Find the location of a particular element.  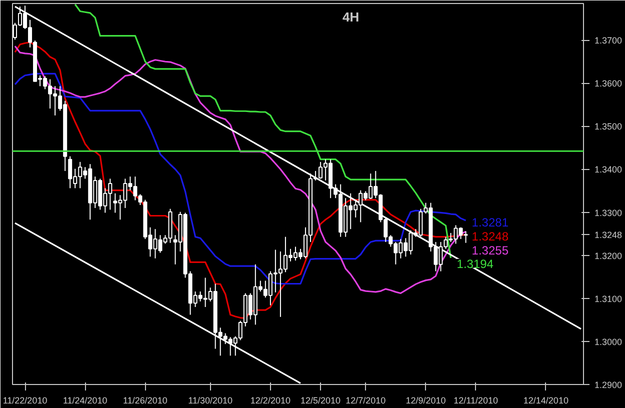

x-tick-label: 12/5/2010 is located at coordinates (320, 401).